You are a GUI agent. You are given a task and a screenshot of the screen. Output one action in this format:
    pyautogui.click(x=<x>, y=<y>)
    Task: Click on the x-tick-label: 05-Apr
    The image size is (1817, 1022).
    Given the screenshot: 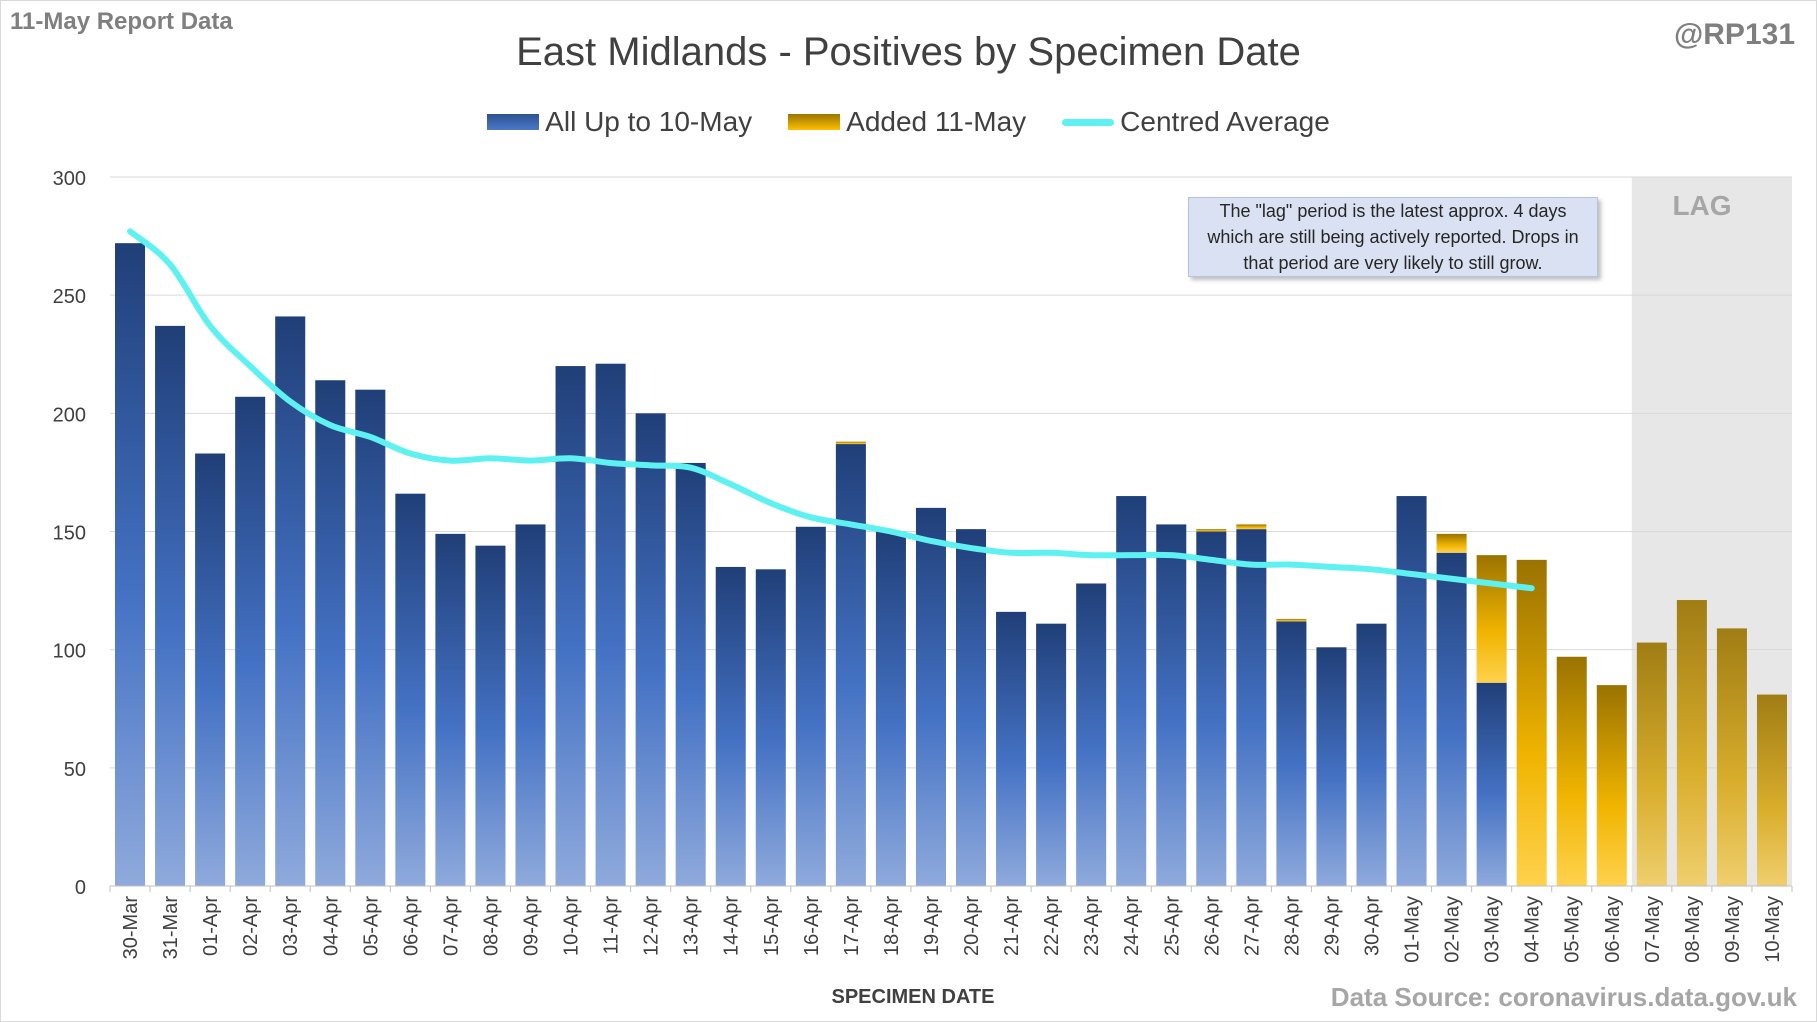 What is the action you would take?
    pyautogui.click(x=371, y=926)
    